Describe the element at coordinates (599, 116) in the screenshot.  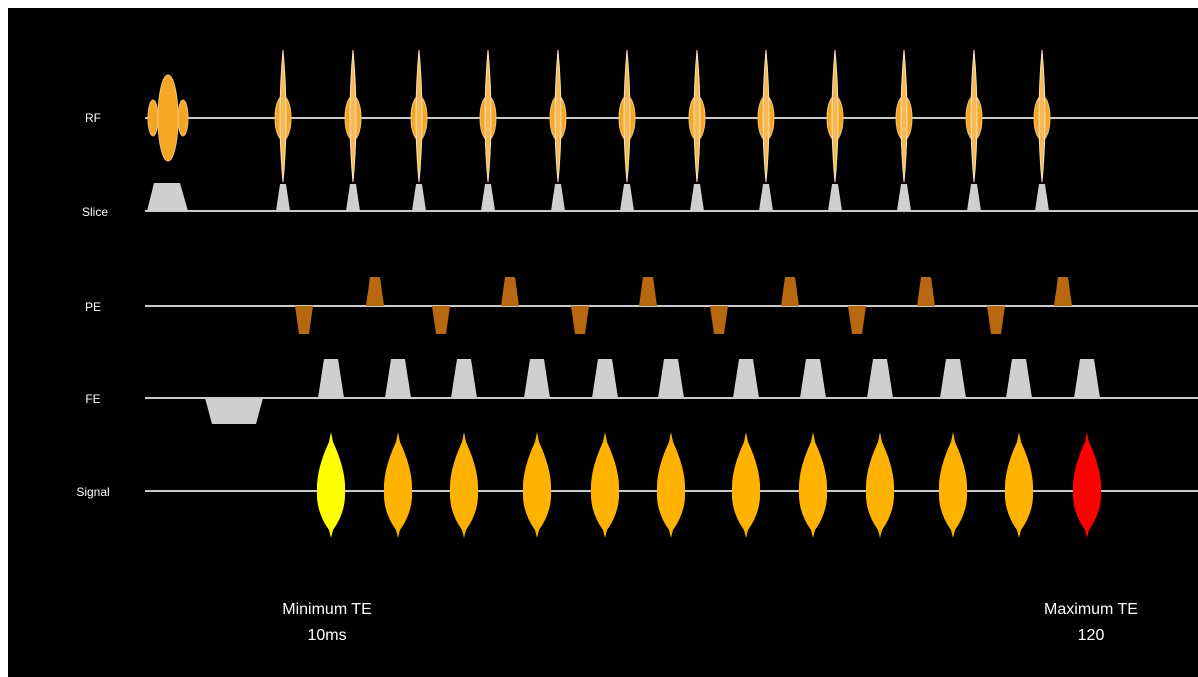
I see `rf-pulses` at that location.